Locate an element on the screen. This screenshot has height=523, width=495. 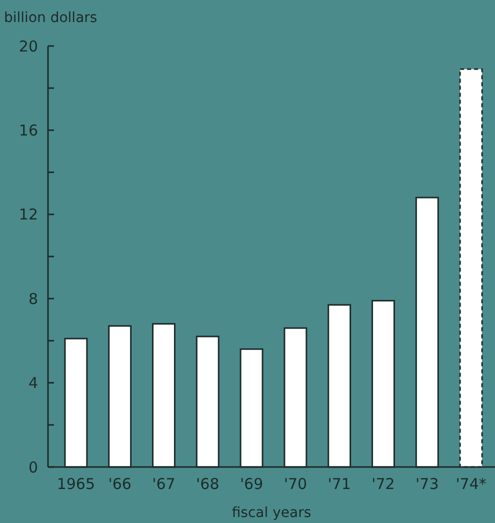
y-tick-label: 20 is located at coordinates (28, 46).